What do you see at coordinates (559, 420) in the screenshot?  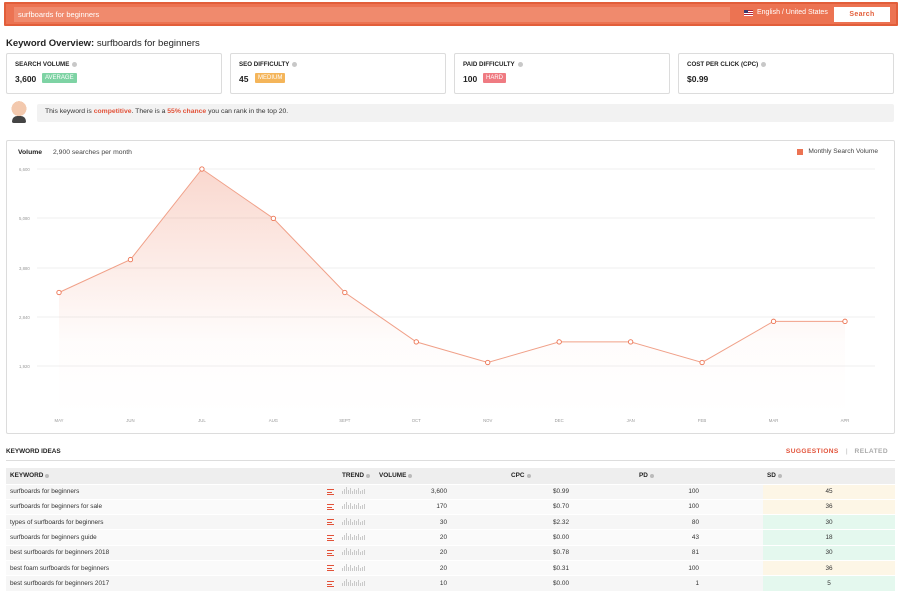 I see `x-tick-label: DEC` at bounding box center [559, 420].